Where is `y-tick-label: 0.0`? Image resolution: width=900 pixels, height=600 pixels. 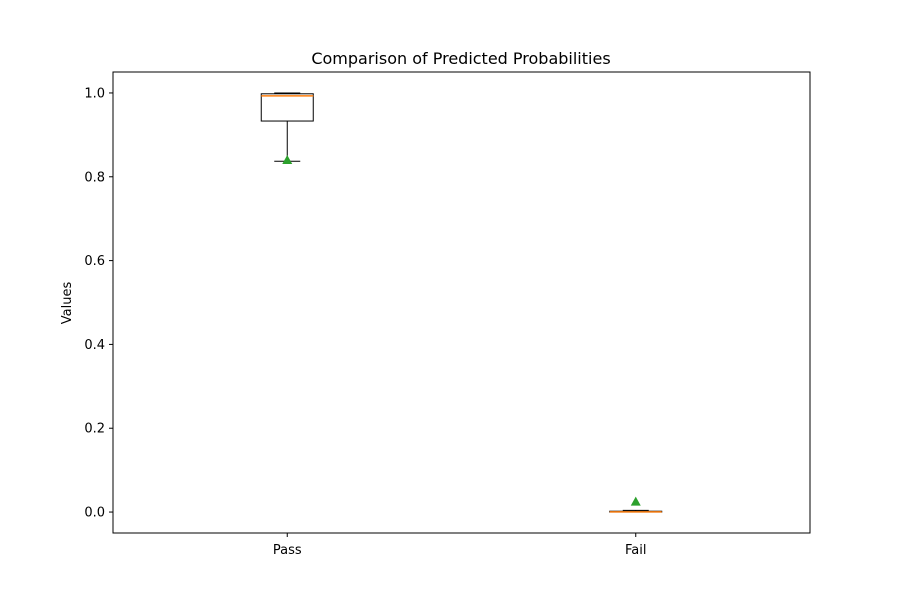 y-tick-label: 0.0 is located at coordinates (94, 513).